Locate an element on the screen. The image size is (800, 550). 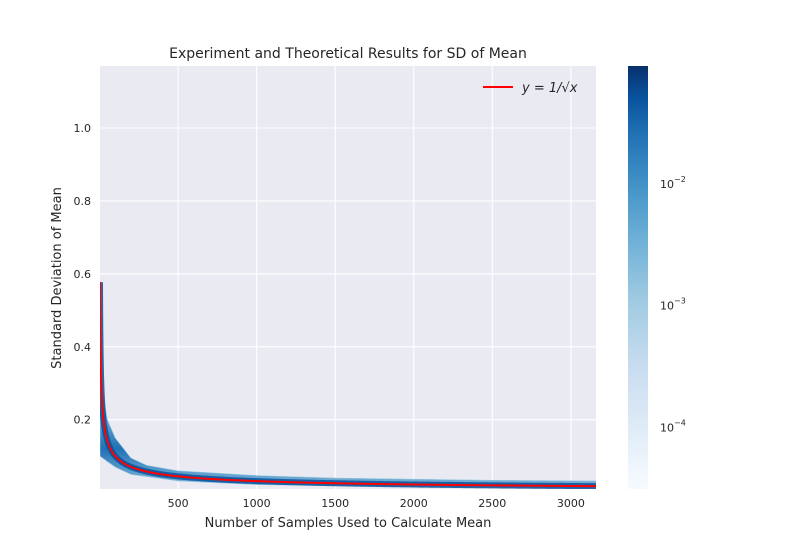
x-tick-label: 1000 is located at coordinates (257, 503).